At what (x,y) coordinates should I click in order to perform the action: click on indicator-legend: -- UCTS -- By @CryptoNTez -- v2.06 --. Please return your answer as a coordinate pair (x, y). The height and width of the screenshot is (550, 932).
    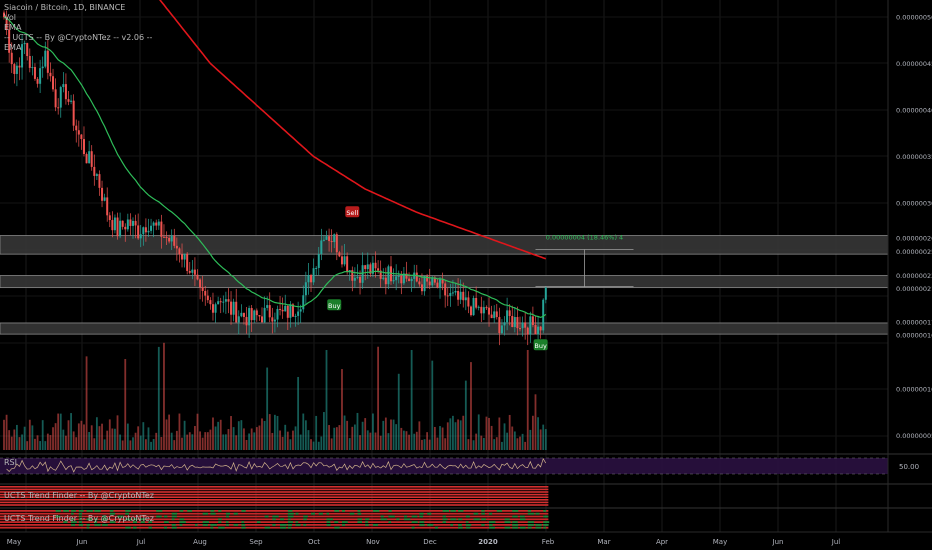
    Looking at the image, I should click on (78, 37).